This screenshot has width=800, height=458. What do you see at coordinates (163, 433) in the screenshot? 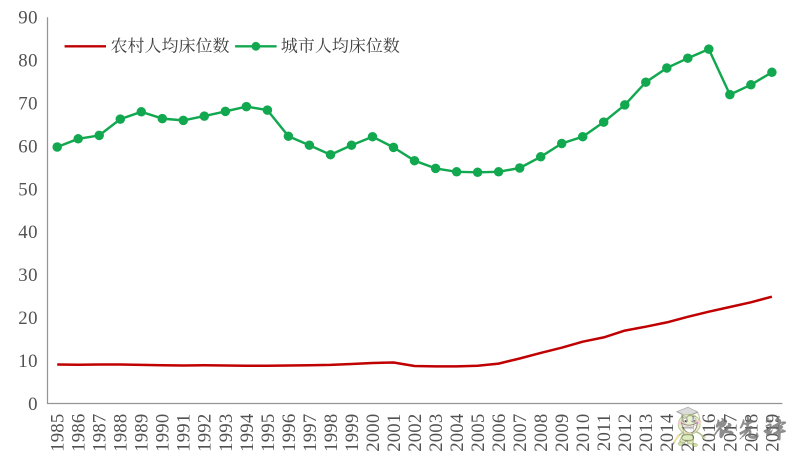
I see `svg-text: 1990` at bounding box center [163, 433].